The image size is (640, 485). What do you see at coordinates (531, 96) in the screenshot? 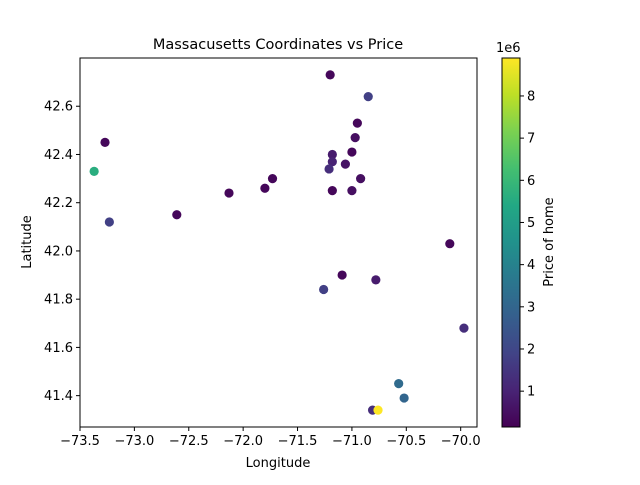
I see `colorbar-tick-label: 8` at bounding box center [531, 96].